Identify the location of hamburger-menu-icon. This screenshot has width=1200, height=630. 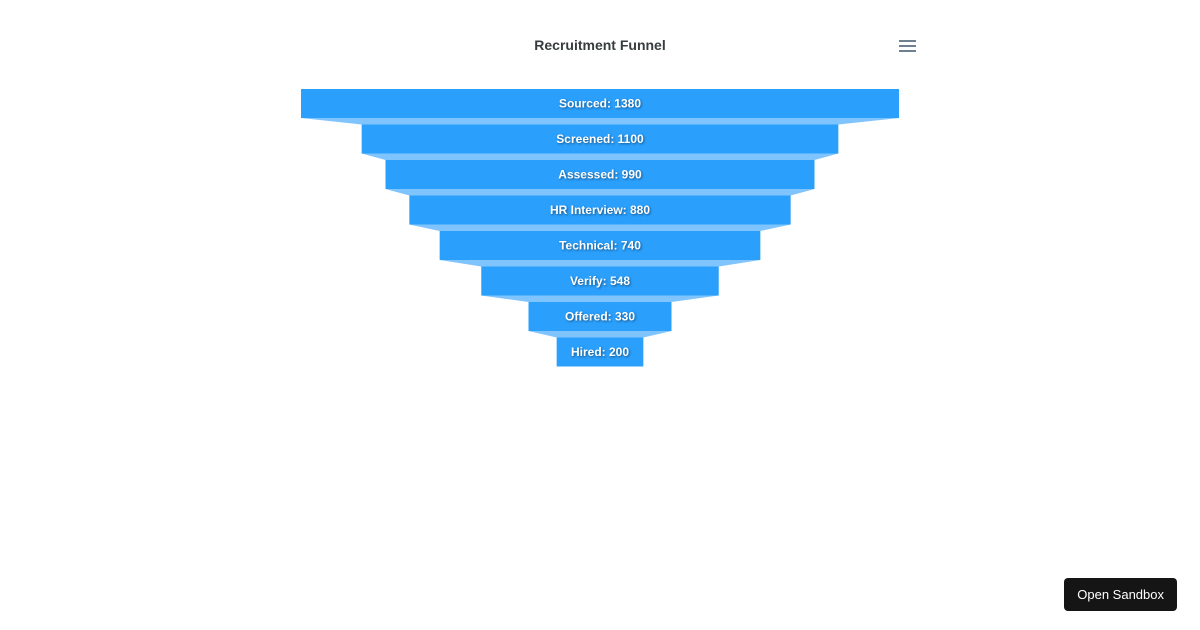
(907, 47).